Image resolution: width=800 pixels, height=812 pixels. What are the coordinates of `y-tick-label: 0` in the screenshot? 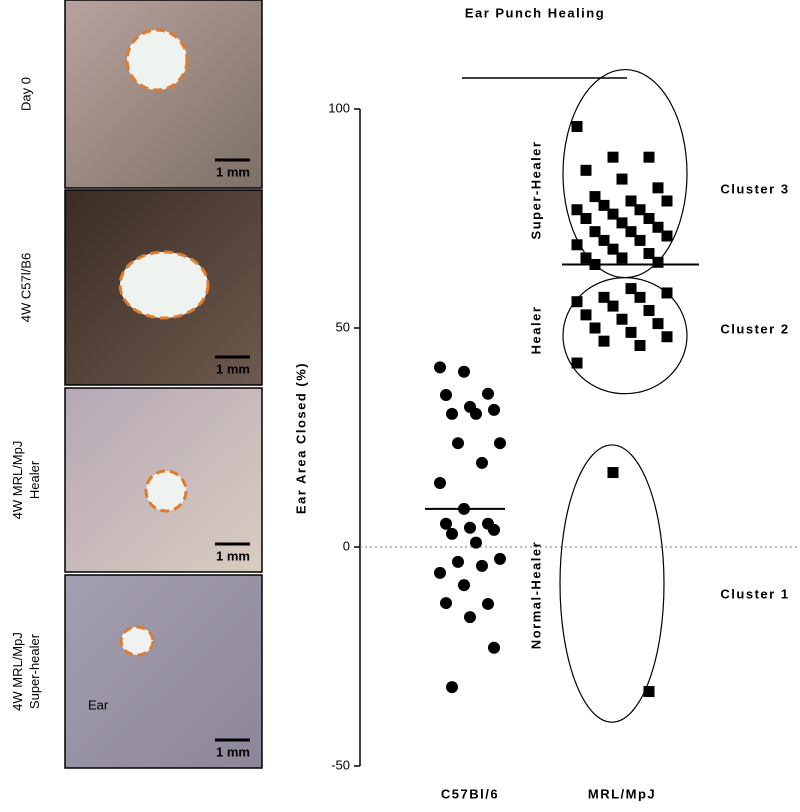 It's located at (346, 545).